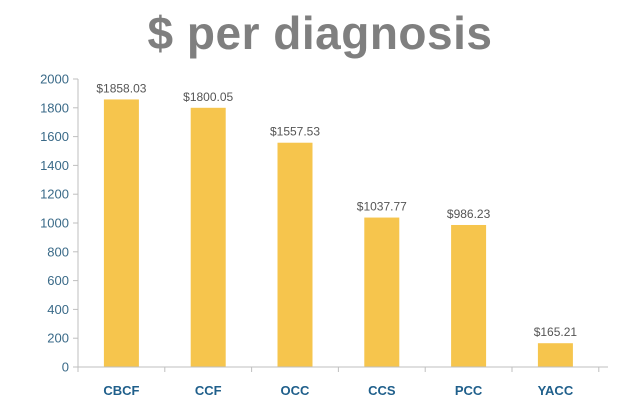 Image resolution: width=640 pixels, height=413 pixels. I want to click on x-axis: CBCF CCF OCC CCS PCC YACC, so click(342, 382).